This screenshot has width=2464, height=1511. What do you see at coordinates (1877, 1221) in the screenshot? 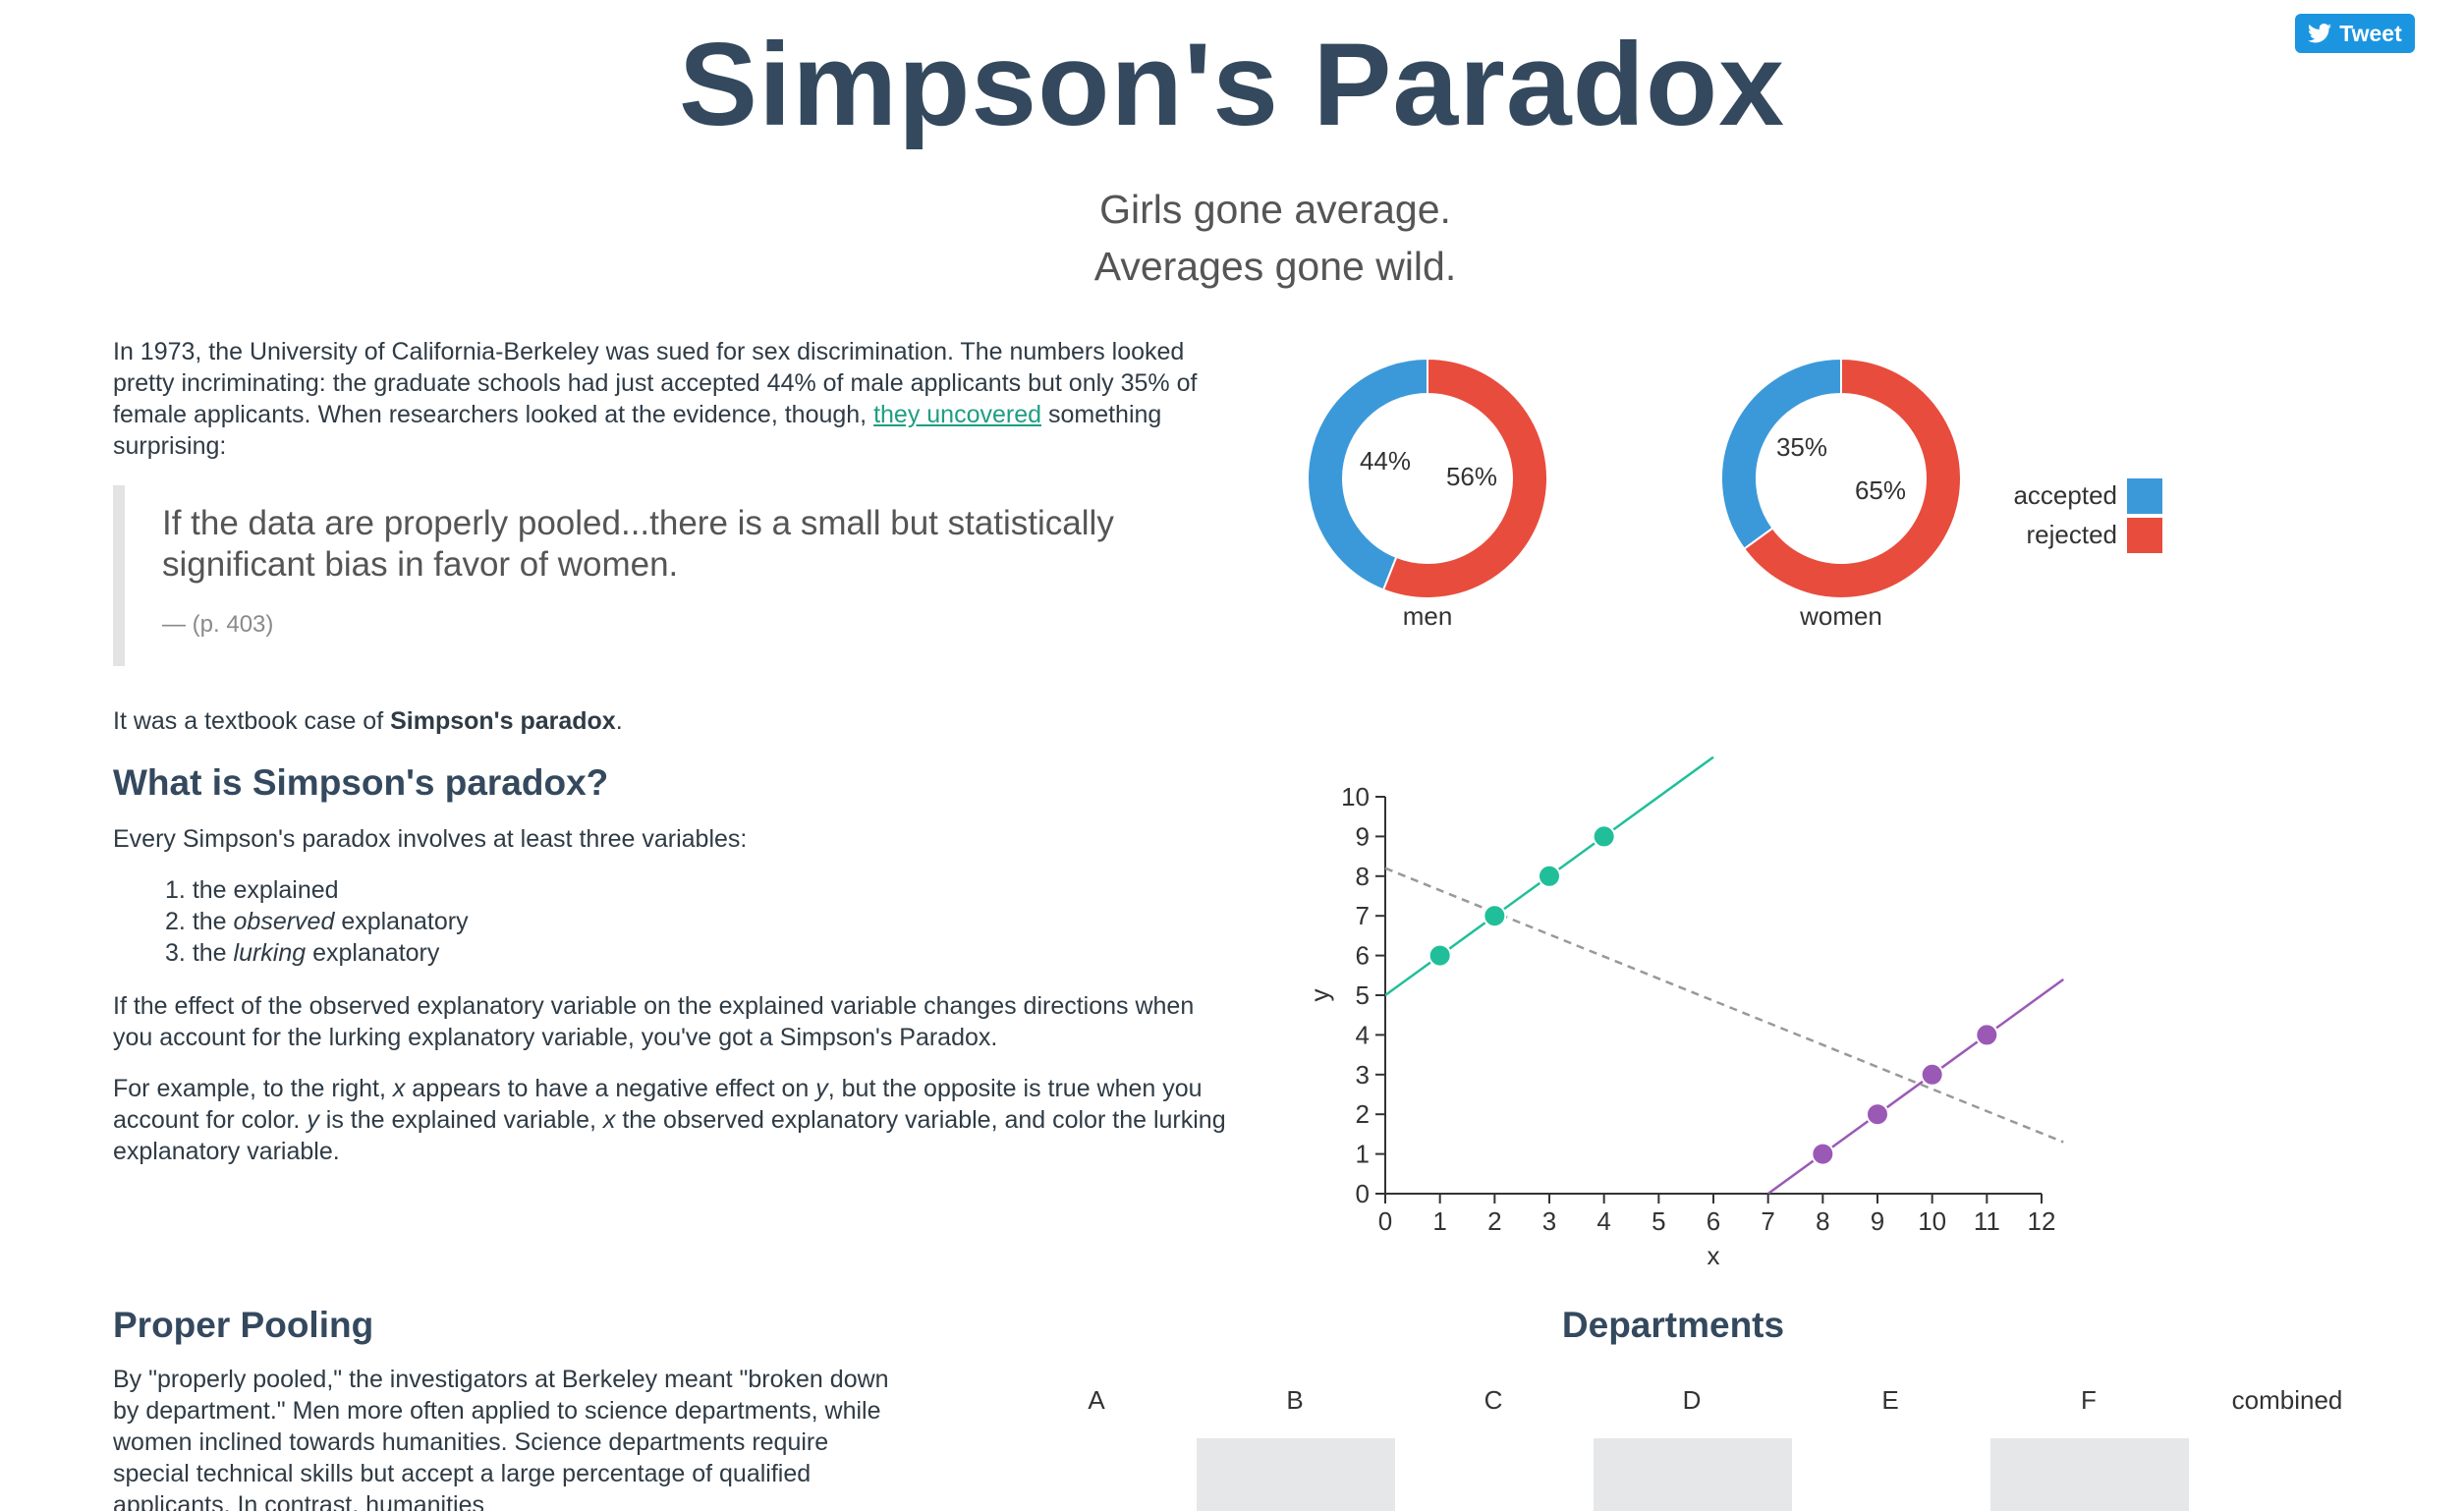
I see `x-tick-label: 9` at bounding box center [1877, 1221].